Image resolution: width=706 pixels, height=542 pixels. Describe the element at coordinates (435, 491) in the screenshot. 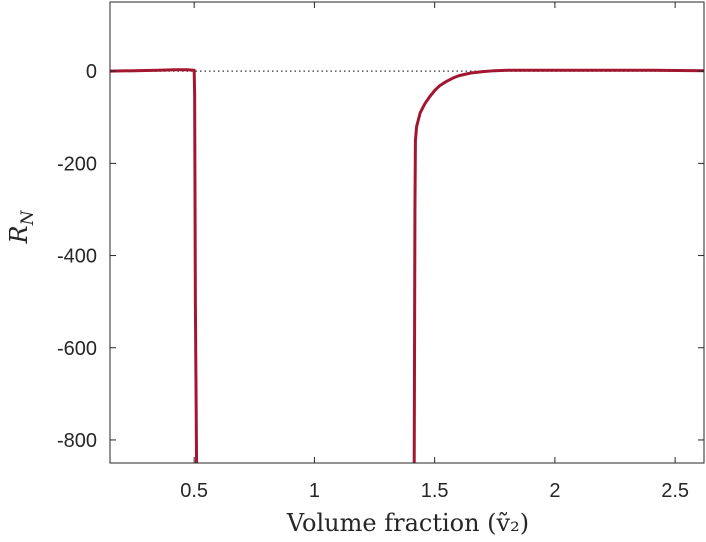

I see `x-tick-label: 1.5` at that location.